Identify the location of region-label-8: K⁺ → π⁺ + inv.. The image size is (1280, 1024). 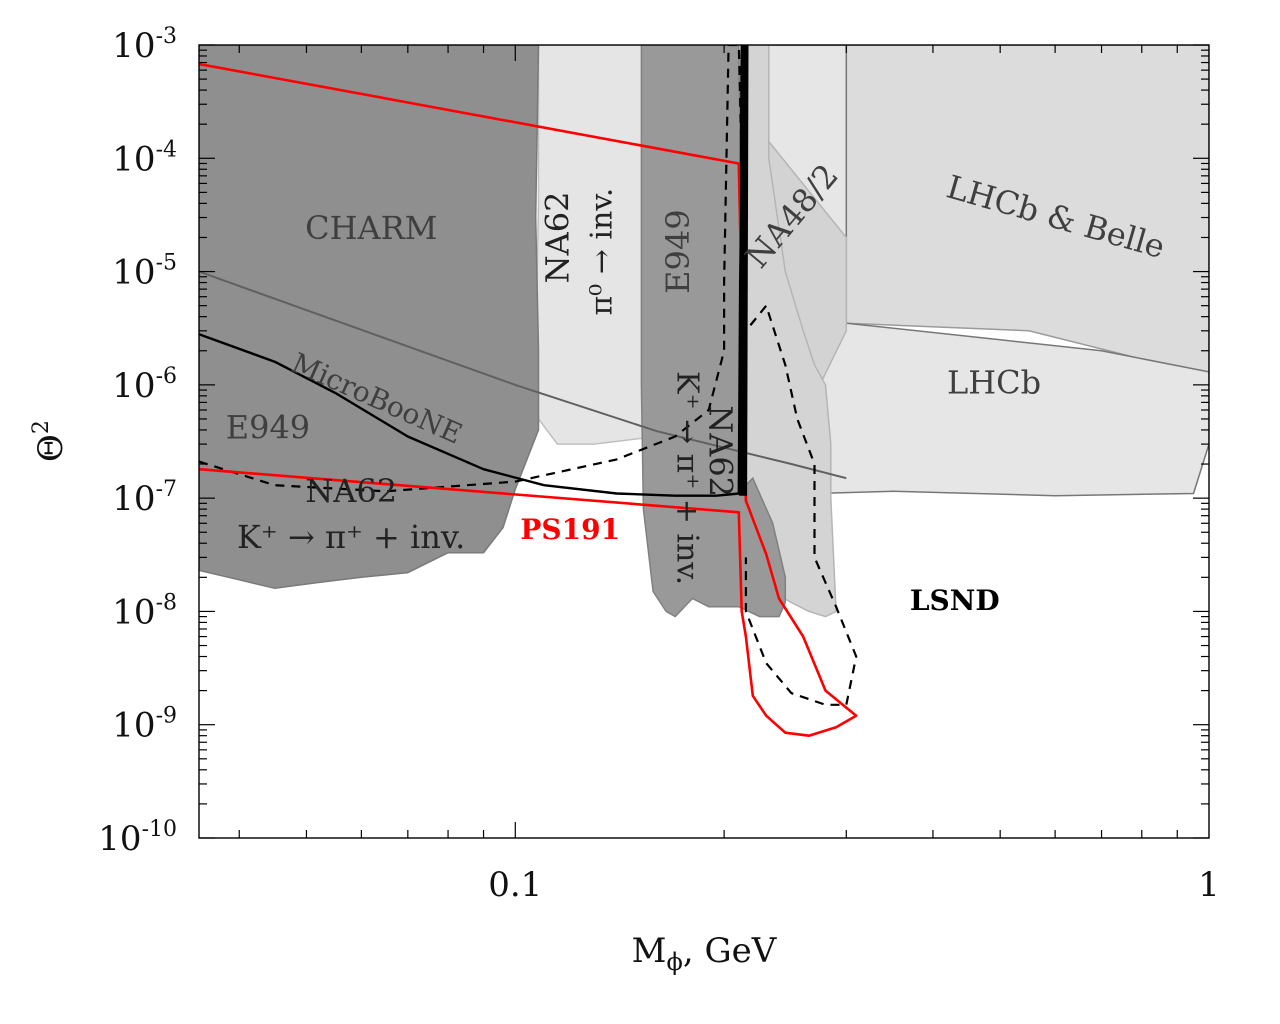
(687, 478).